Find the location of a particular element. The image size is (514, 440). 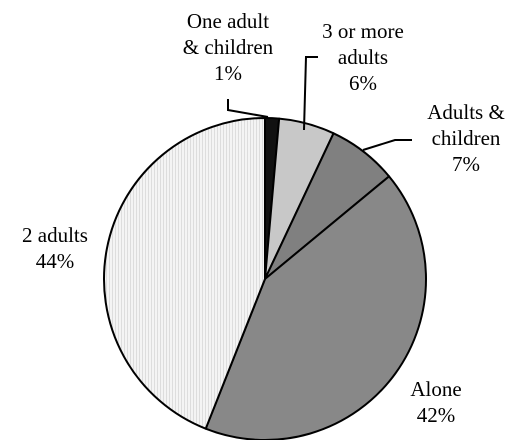

slice-label-3-or-more-adults-percent: 6% is located at coordinates (363, 83).